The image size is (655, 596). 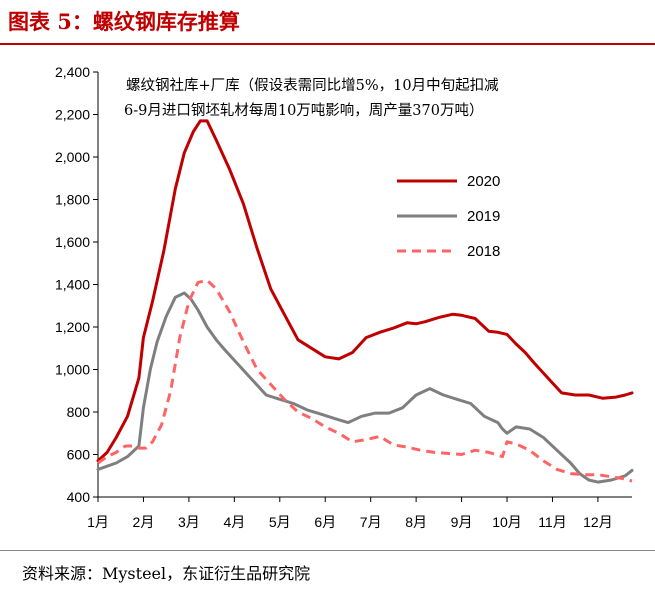 I want to click on x-tick-label: 3月, so click(x=189, y=522).